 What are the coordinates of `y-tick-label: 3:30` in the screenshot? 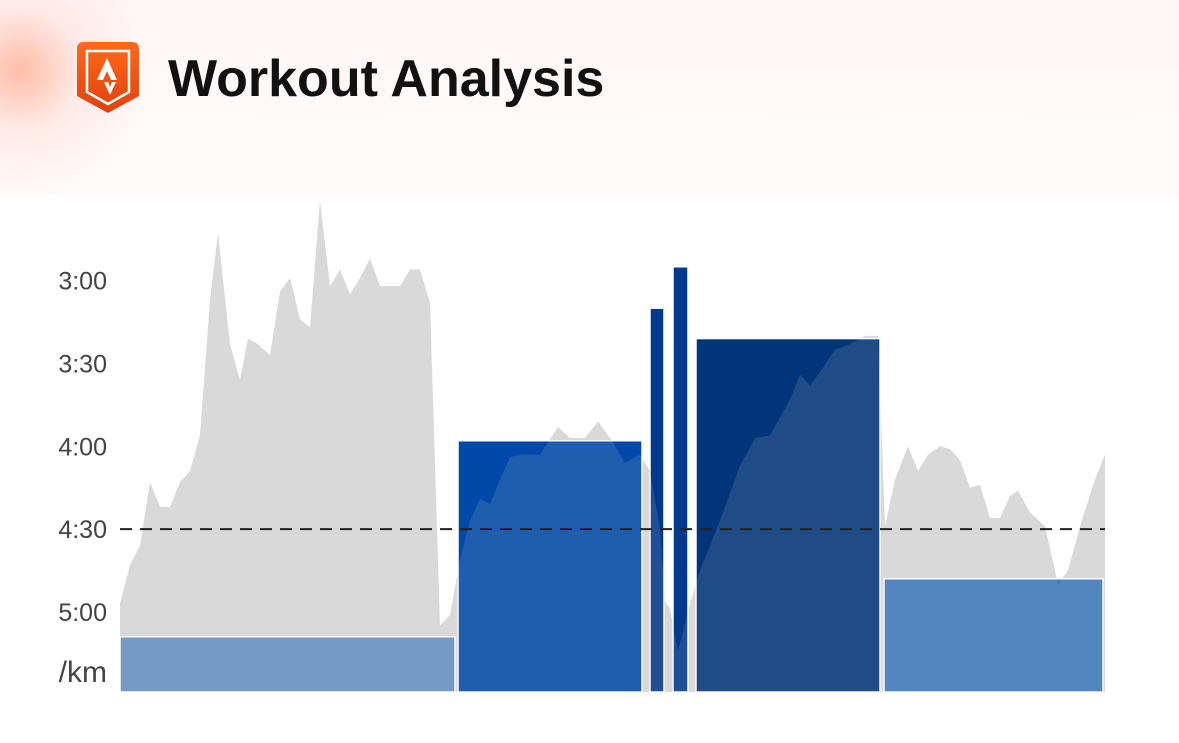 It's located at (82, 364).